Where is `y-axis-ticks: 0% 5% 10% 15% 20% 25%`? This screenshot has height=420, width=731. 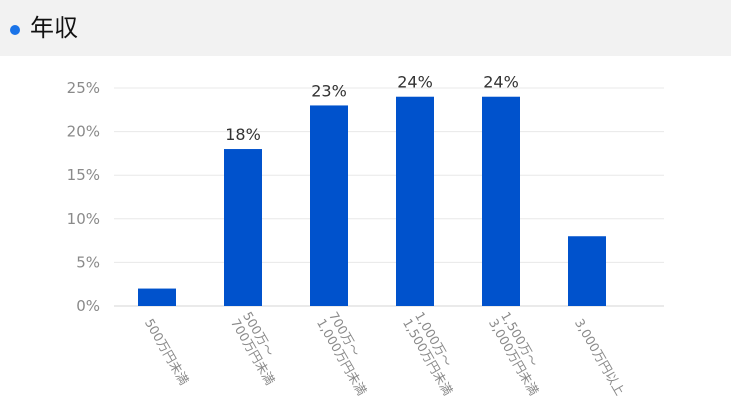 y-axis-ticks: 0% 5% 10% 15% 20% 25% is located at coordinates (83, 197).